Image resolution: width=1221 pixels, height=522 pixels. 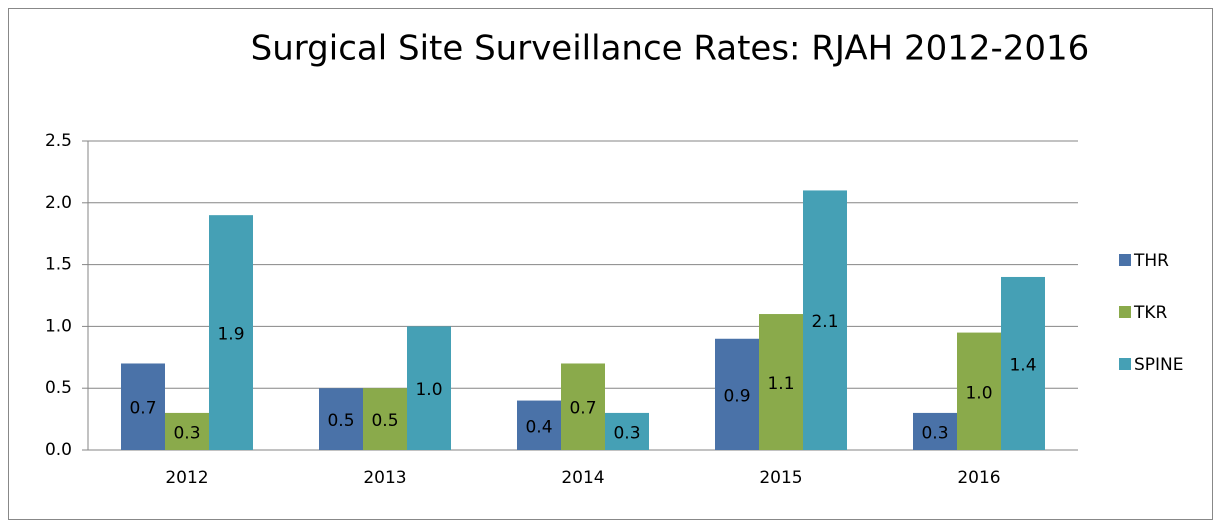 I want to click on x-tick-label: 2012, so click(x=186, y=478).